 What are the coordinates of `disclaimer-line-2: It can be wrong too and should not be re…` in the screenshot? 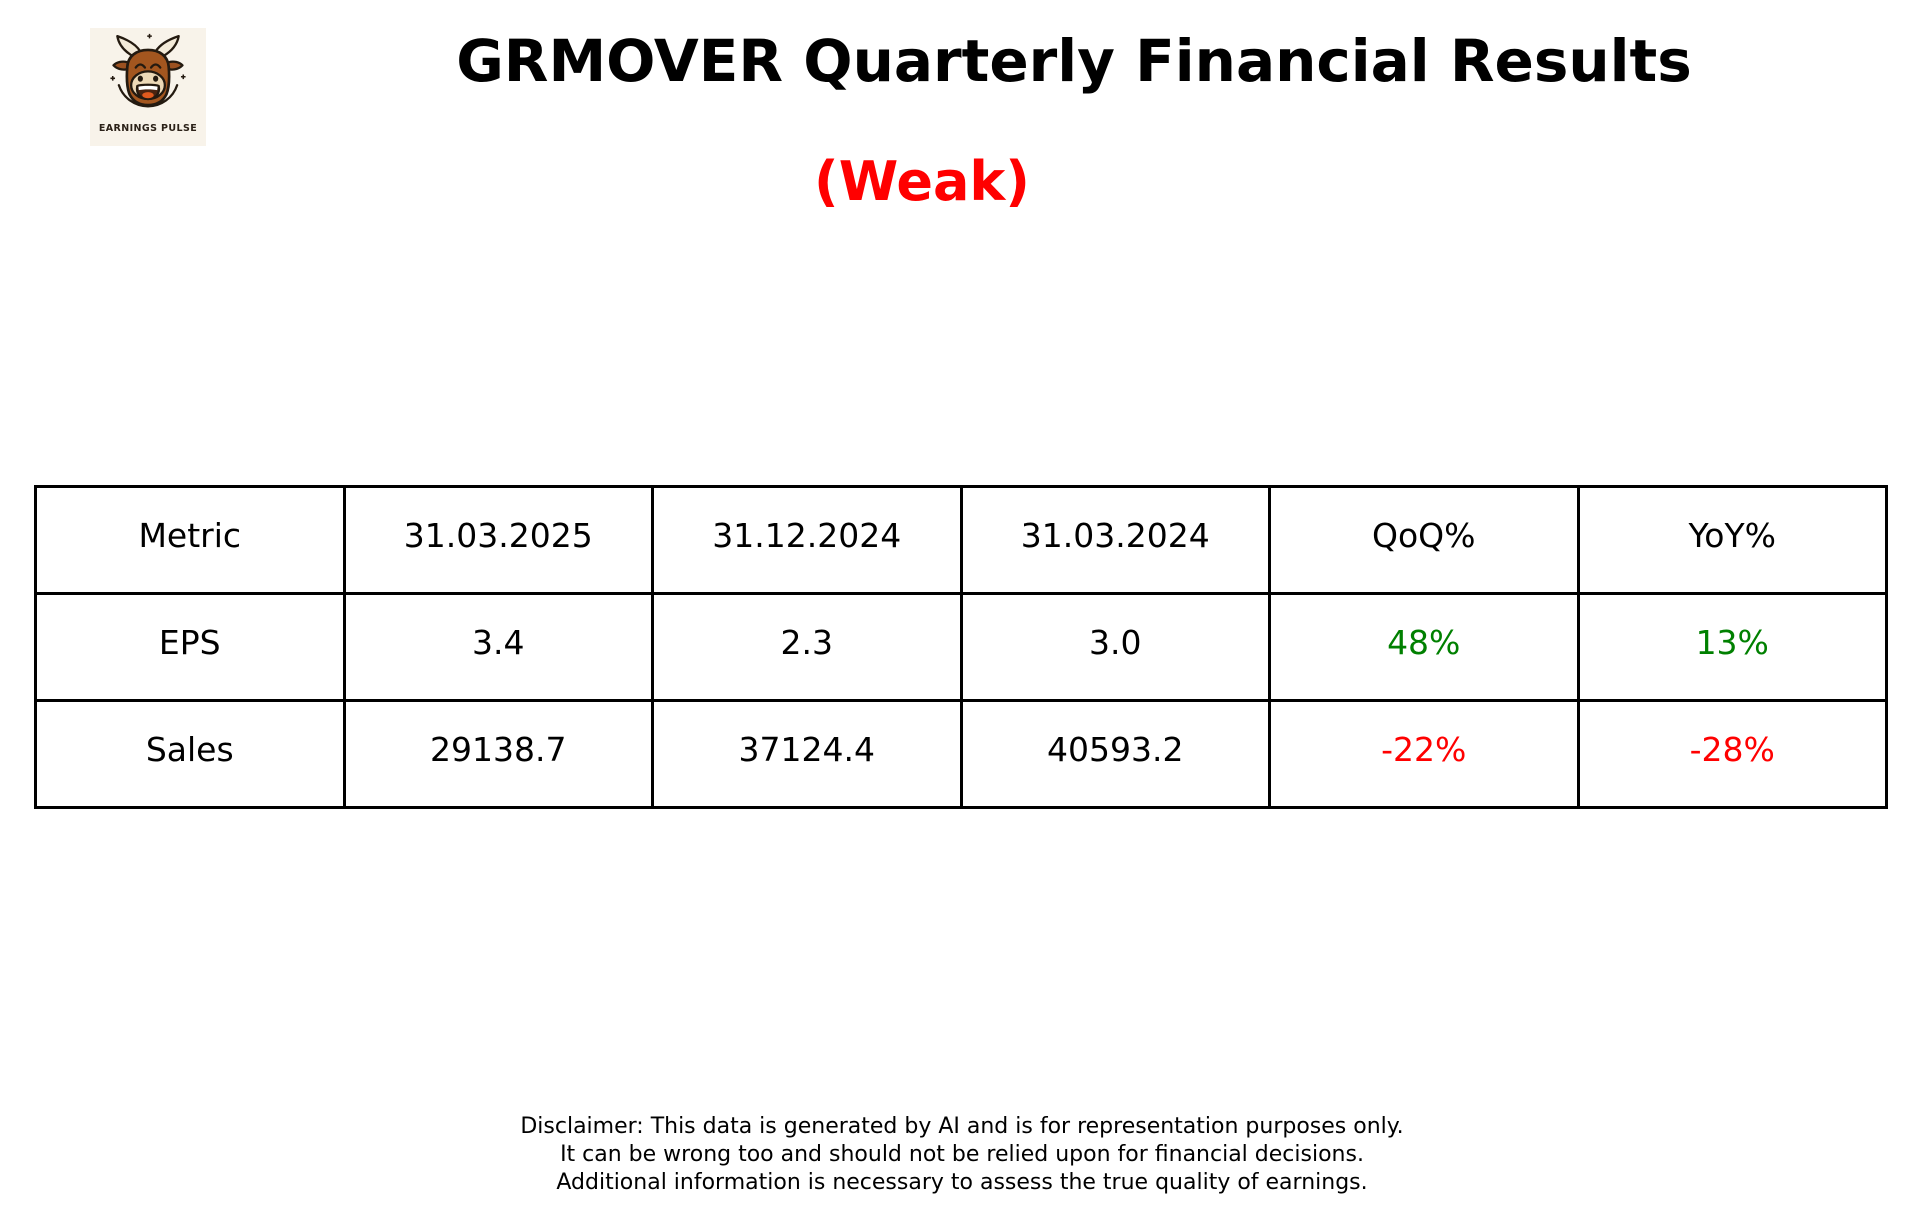 It's located at (962, 1154).